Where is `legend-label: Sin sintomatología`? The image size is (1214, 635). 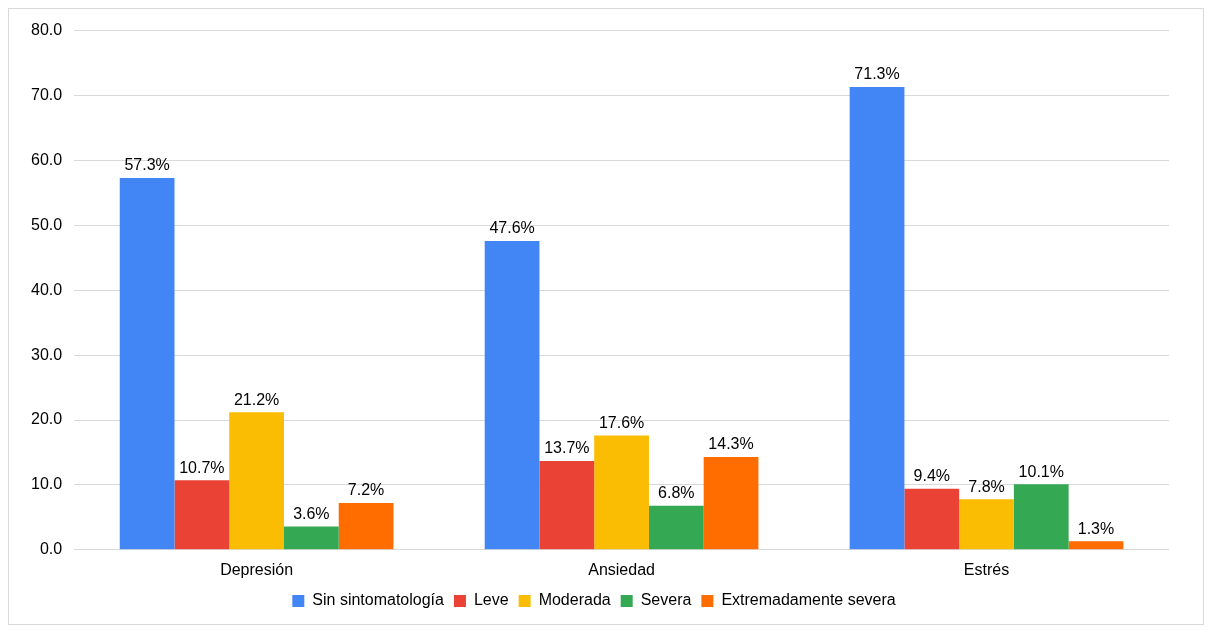
legend-label: Sin sintomatología is located at coordinates (378, 600).